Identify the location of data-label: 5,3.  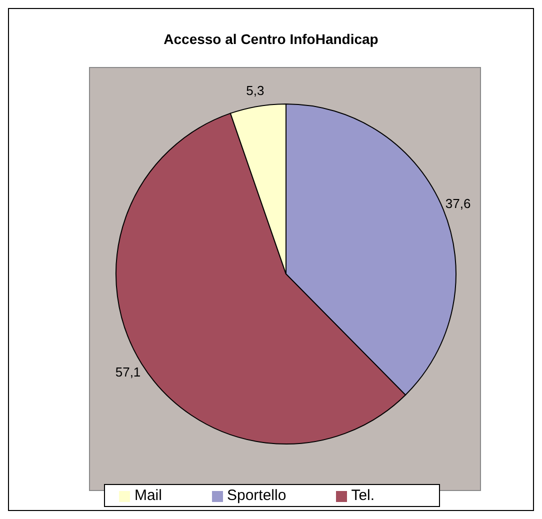
(255, 90).